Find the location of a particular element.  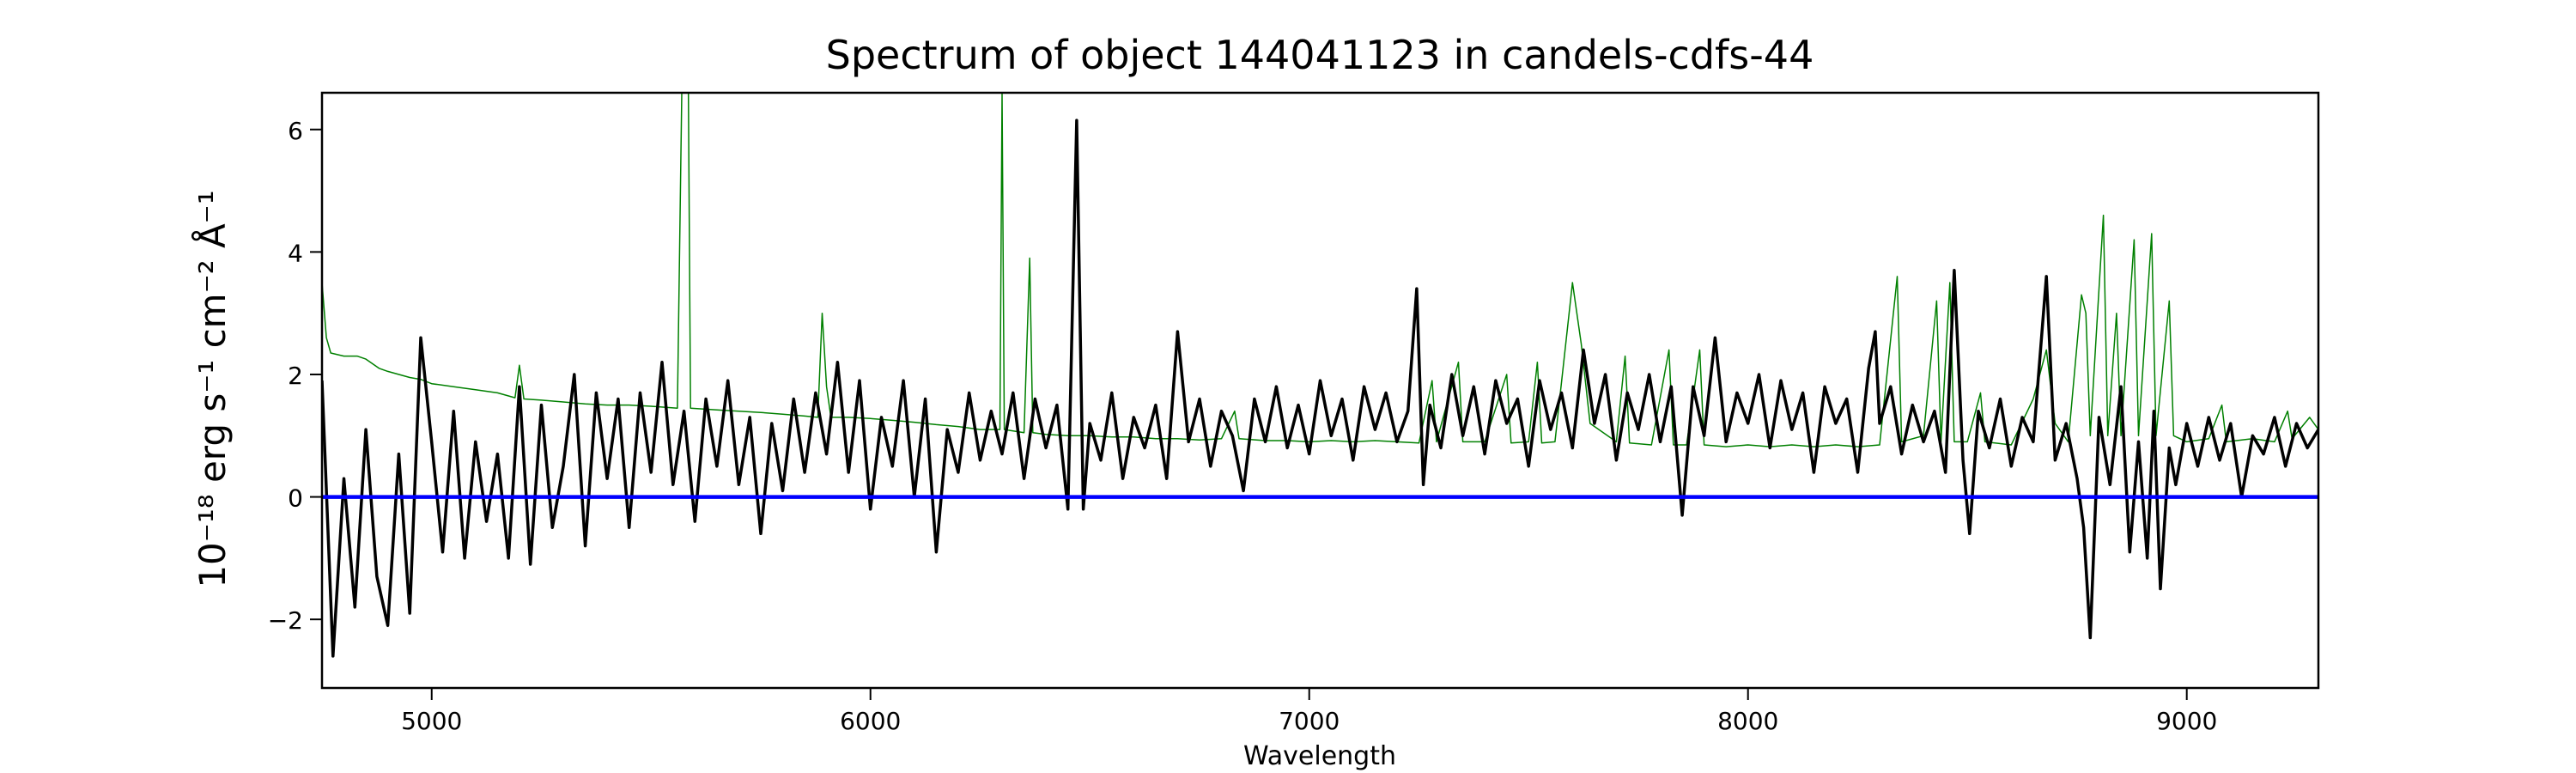

y-tick-label: 4 is located at coordinates (295, 253).